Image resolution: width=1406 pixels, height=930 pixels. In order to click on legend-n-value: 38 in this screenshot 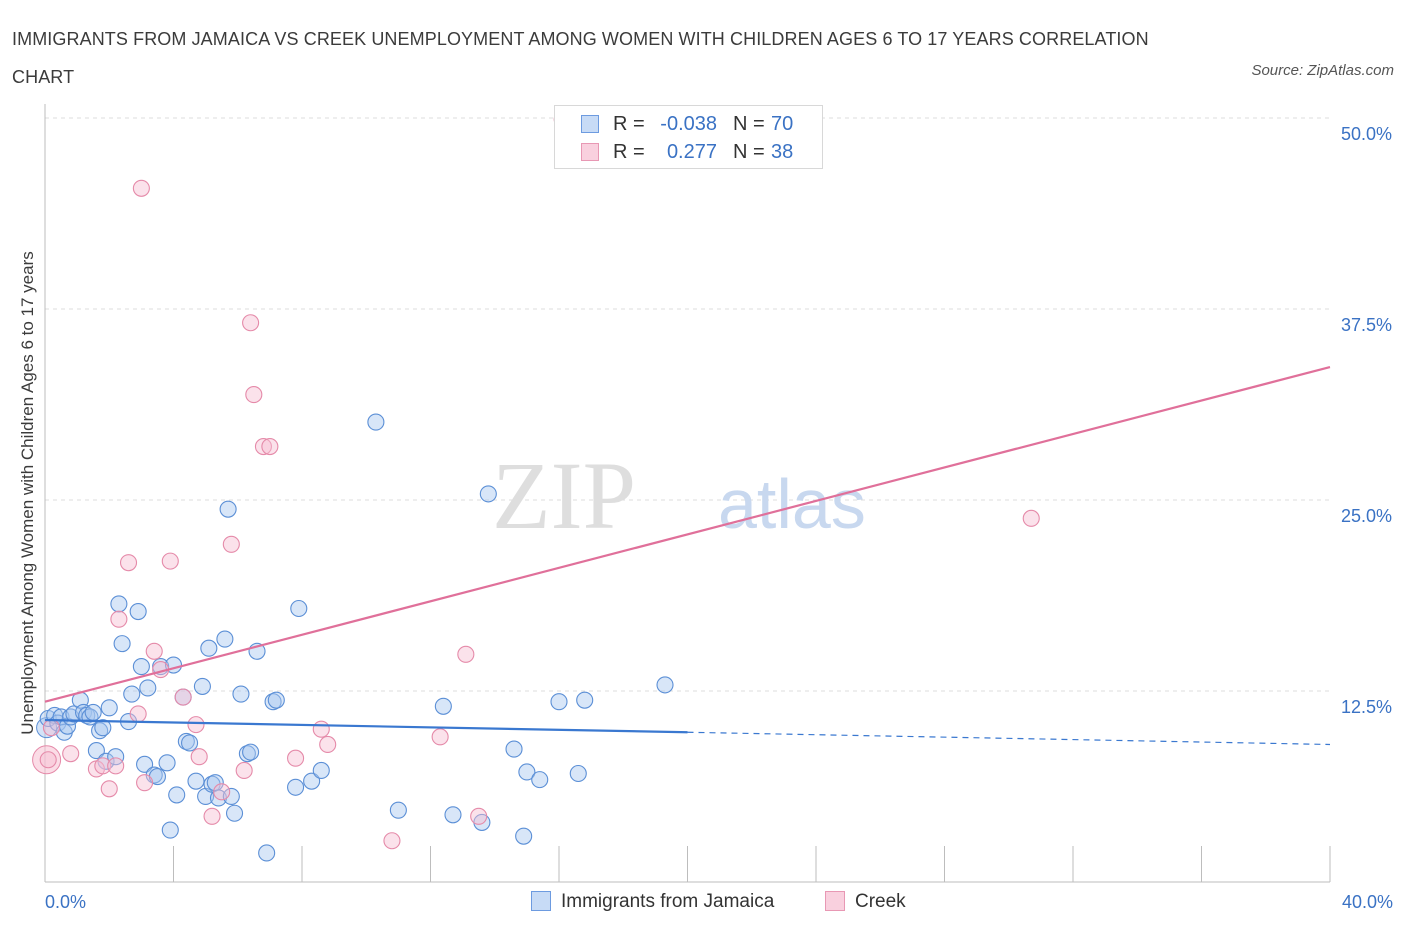, I will do `click(782, 152)`.